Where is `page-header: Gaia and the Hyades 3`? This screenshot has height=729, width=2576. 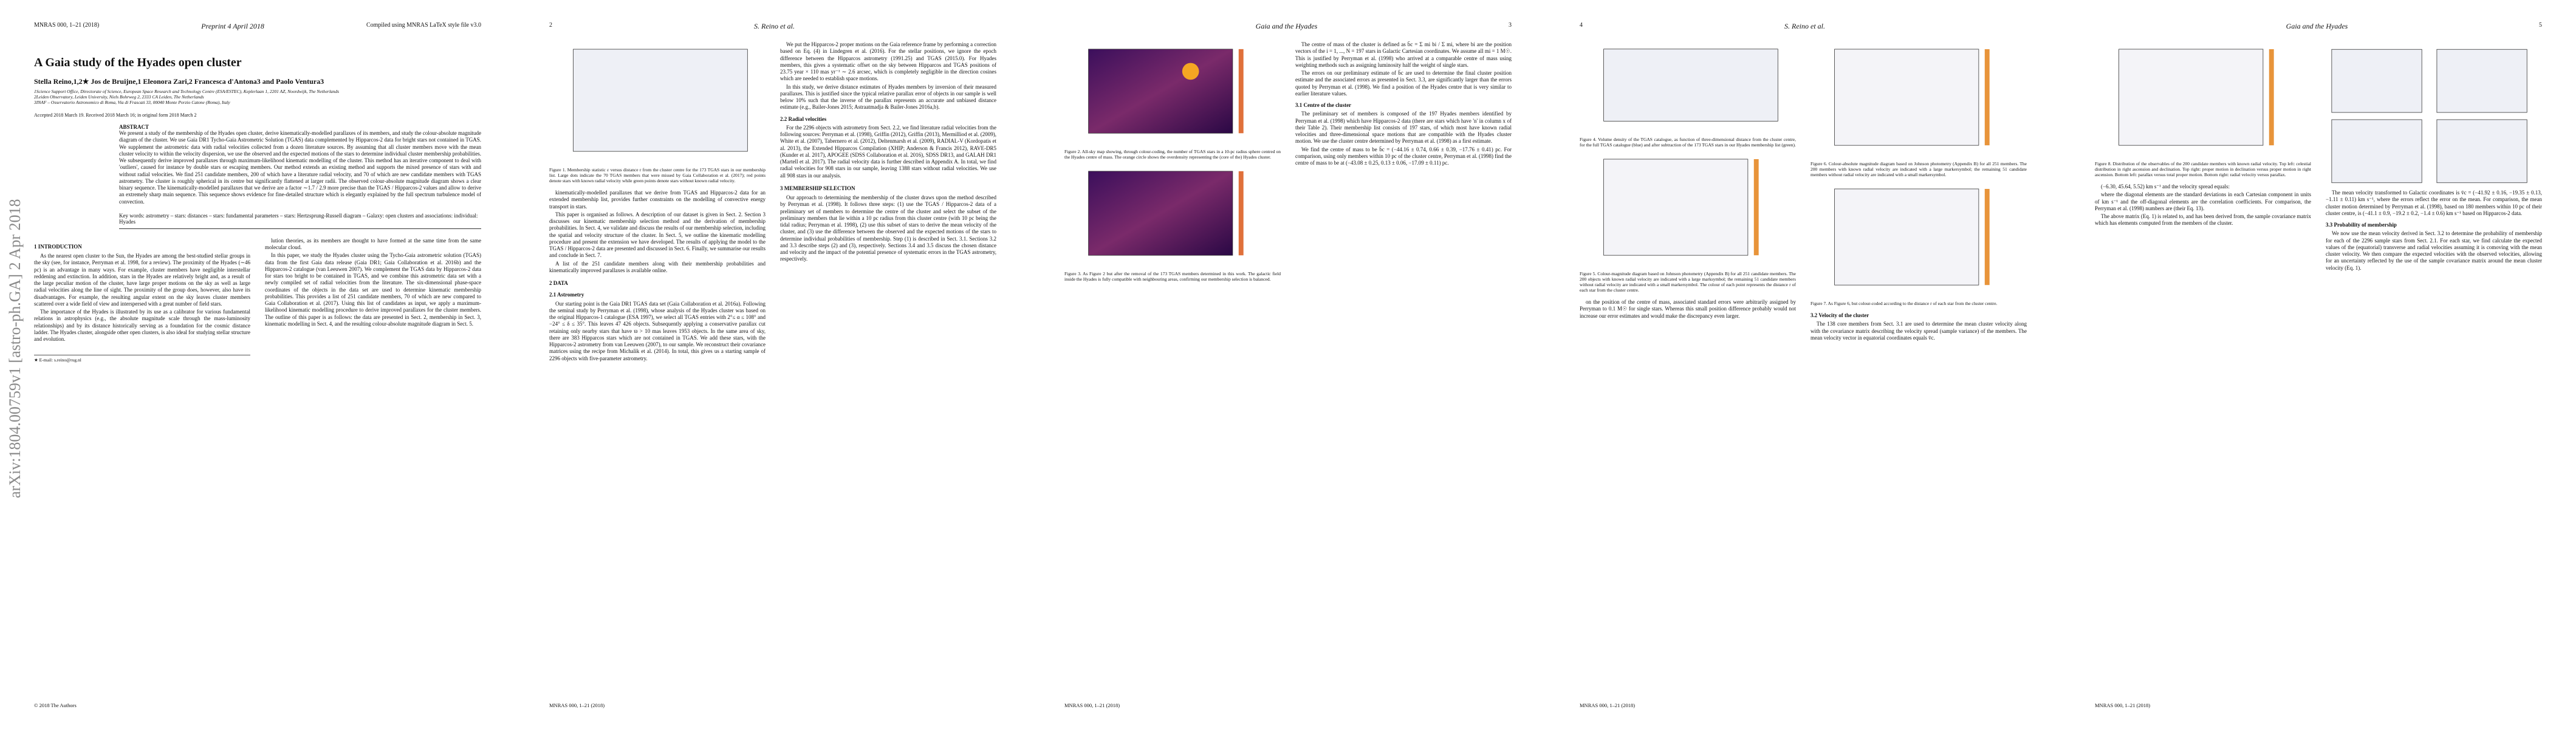
page-header: Gaia and the Hyades 3 is located at coordinates (1288, 28).